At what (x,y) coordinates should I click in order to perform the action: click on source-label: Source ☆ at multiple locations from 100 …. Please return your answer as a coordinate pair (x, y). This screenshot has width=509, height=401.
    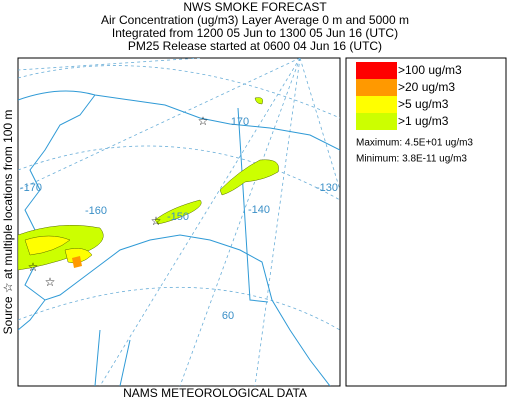
    Looking at the image, I should click on (8, 222).